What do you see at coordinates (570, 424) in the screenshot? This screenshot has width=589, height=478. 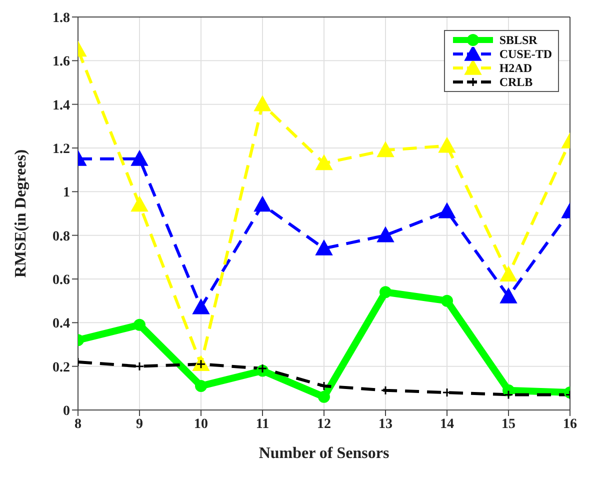 I see `x-tick-label: 16` at bounding box center [570, 424].